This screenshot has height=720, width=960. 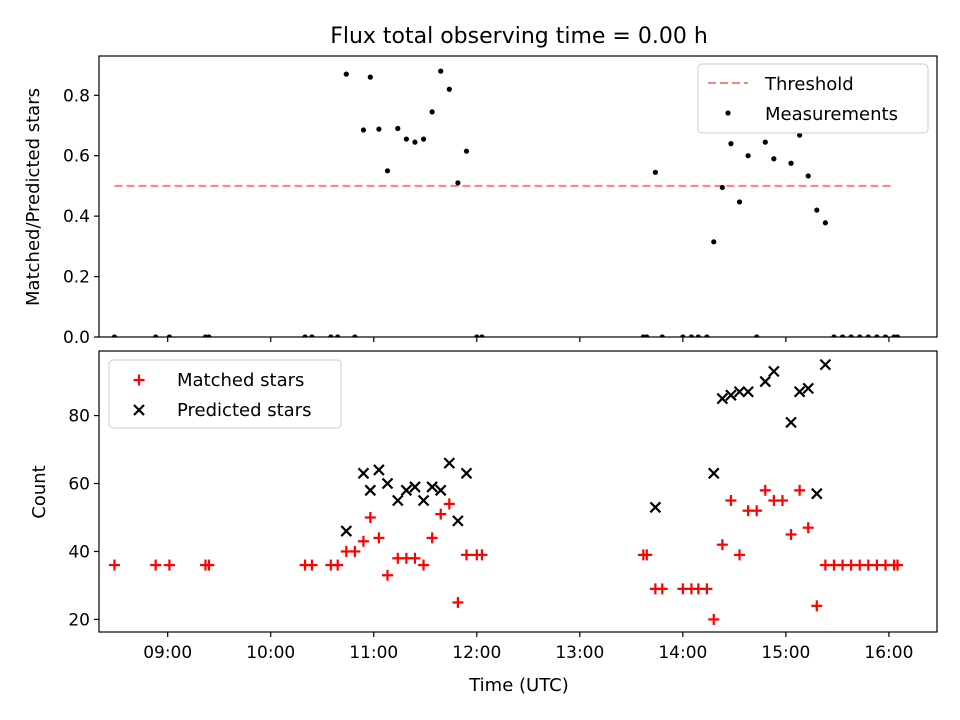 What do you see at coordinates (79, 485) in the screenshot?
I see `y-tick-label: 60` at bounding box center [79, 485].